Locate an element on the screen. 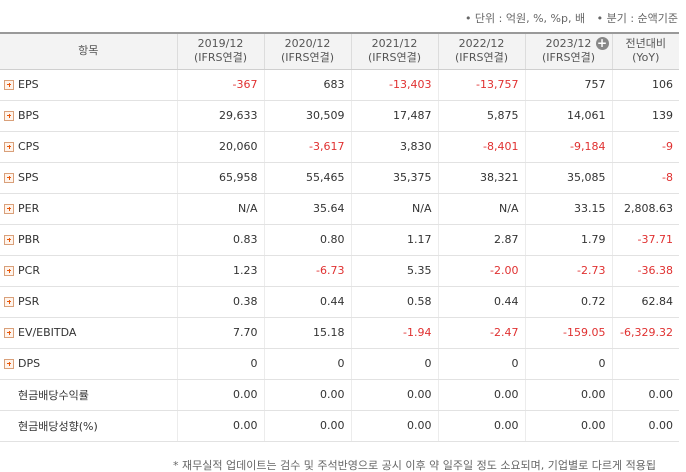 Image resolution: width=686 pixels, height=472 pixels. table-cell: 757 is located at coordinates (568, 85).